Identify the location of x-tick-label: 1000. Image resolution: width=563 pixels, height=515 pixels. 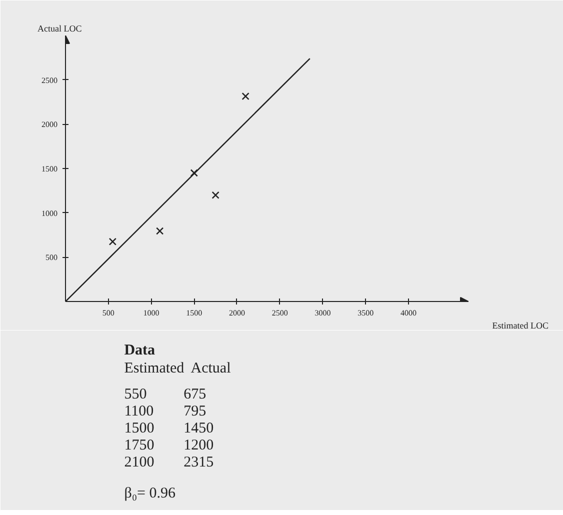
(151, 313).